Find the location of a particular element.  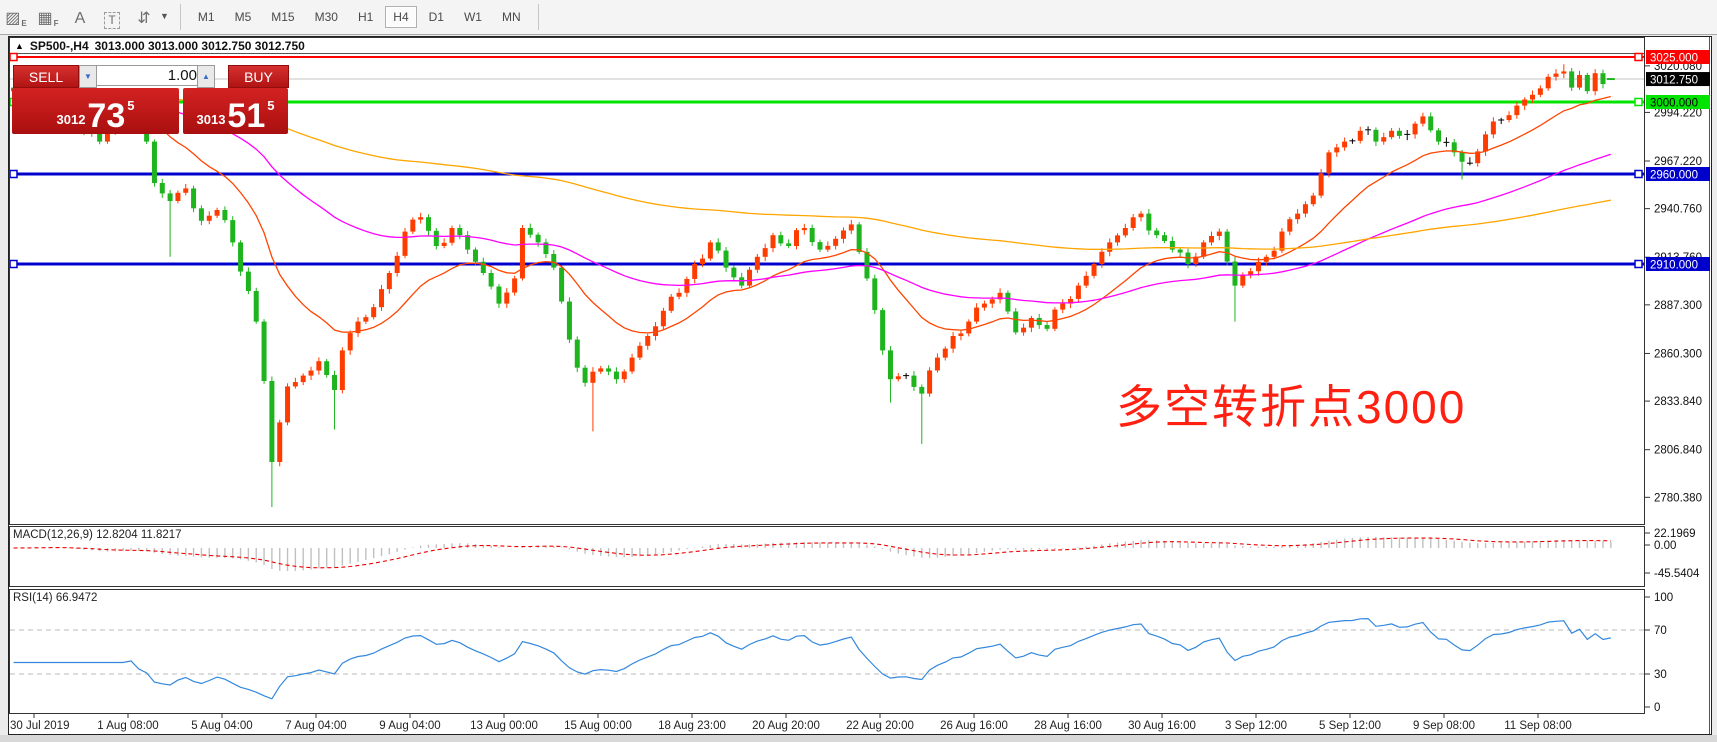

price-level-box: 3000.000 is located at coordinates (1674, 104).